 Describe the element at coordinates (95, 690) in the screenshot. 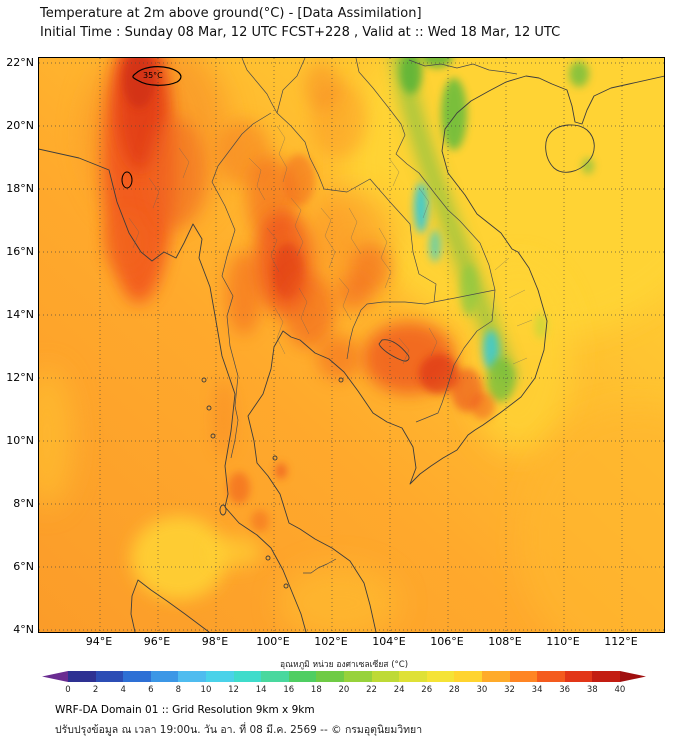

I see `colorbar-tick-label: 2` at that location.